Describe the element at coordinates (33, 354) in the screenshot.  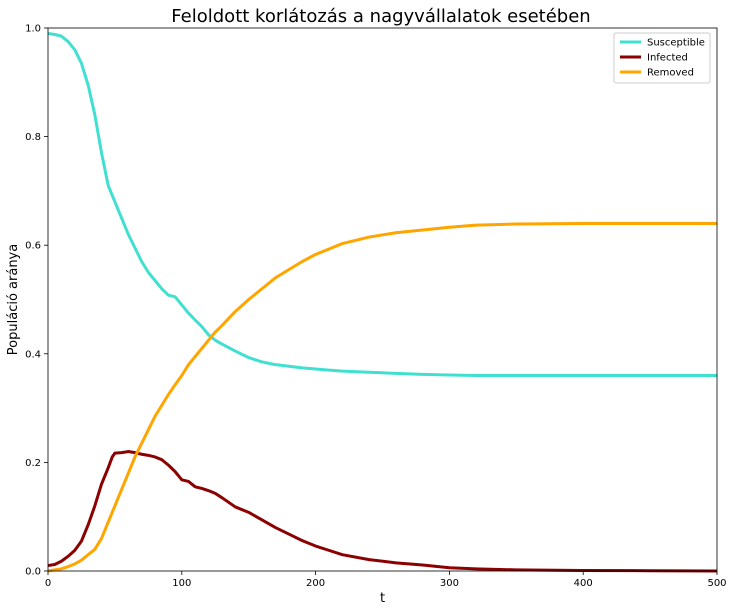
I see `y-tick-label: 0.4` at that location.